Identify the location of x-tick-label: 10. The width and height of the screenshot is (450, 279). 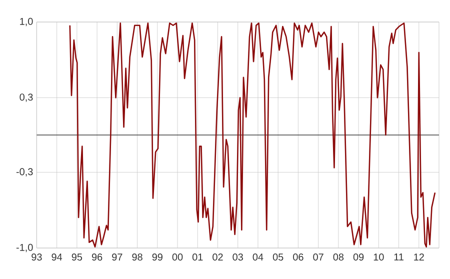
(379, 257).